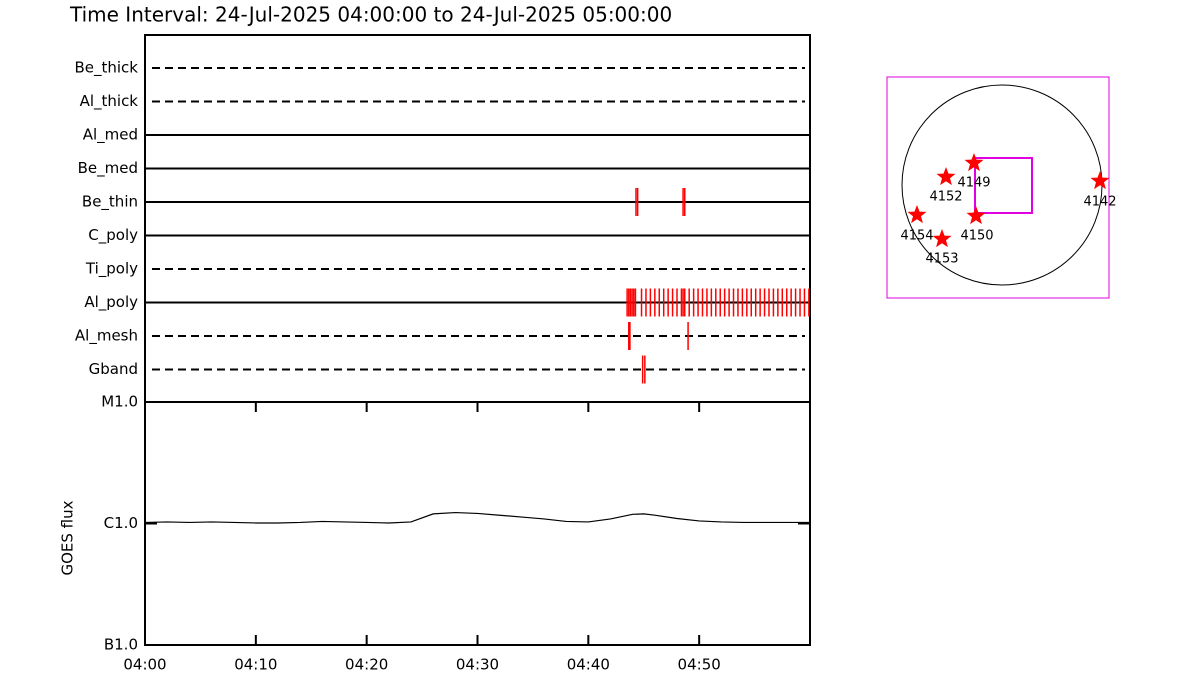  Describe the element at coordinates (1099, 202) in the screenshot. I see `region-label: 4142` at that location.